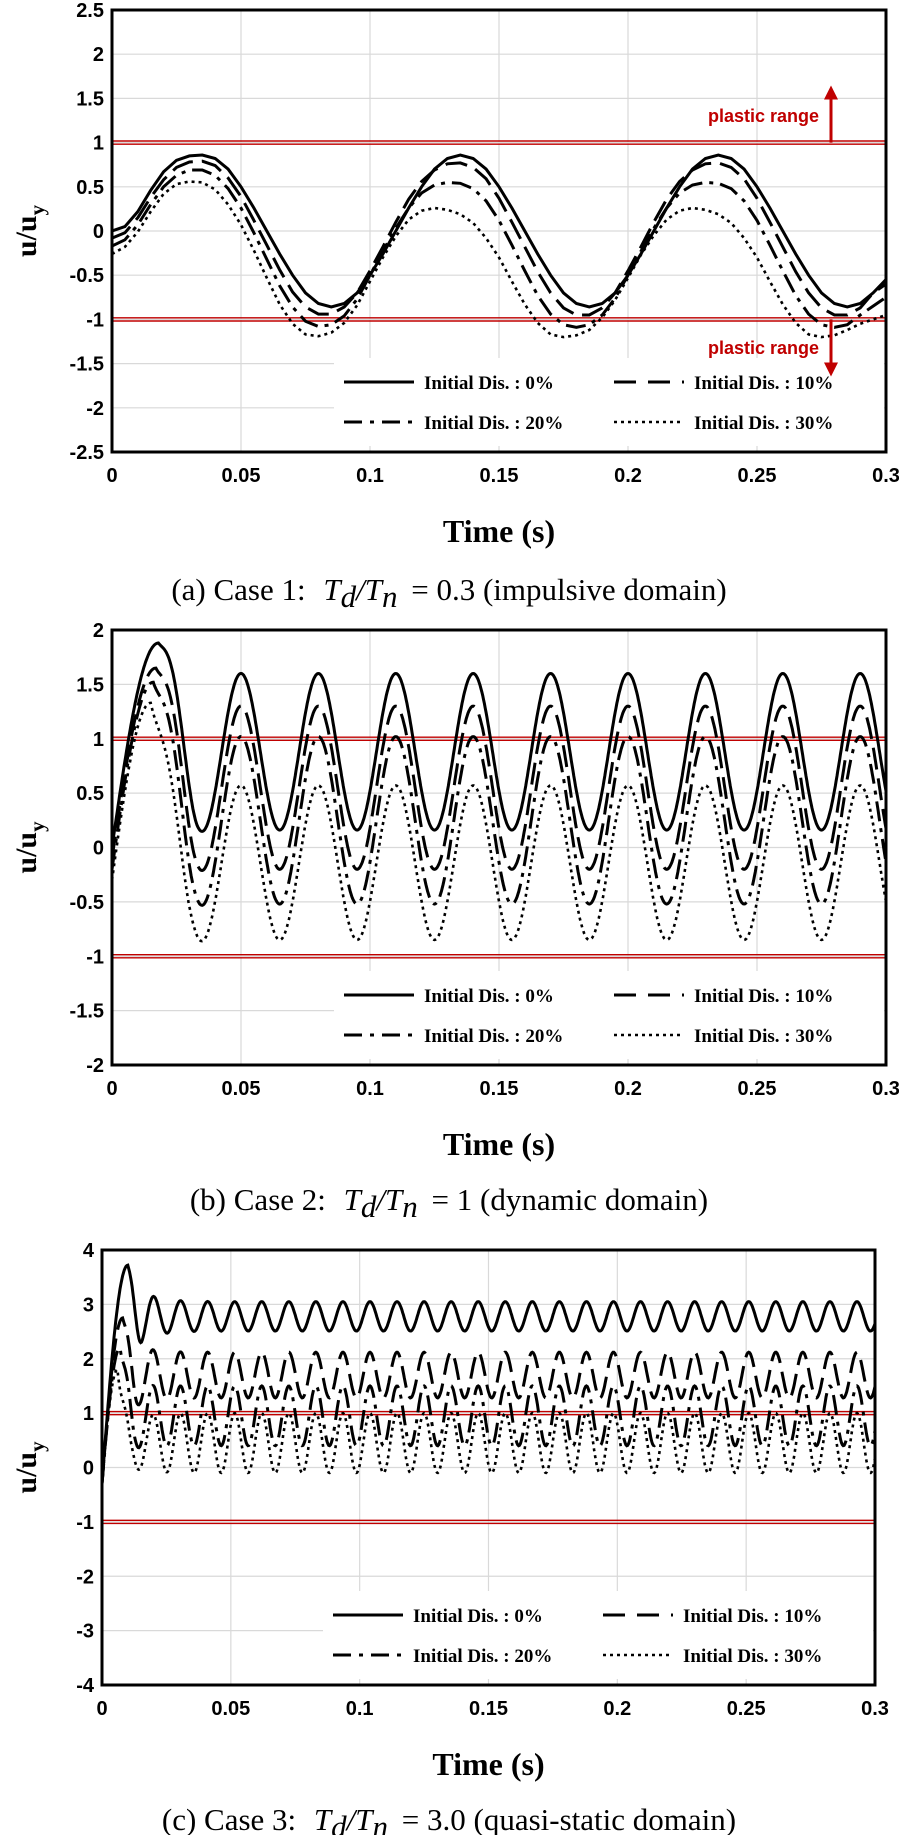 This screenshot has width=899, height=1835. Describe the element at coordinates (360, 1709) in the screenshot. I see `chart-c-x-tick-label-2: 0.1` at that location.